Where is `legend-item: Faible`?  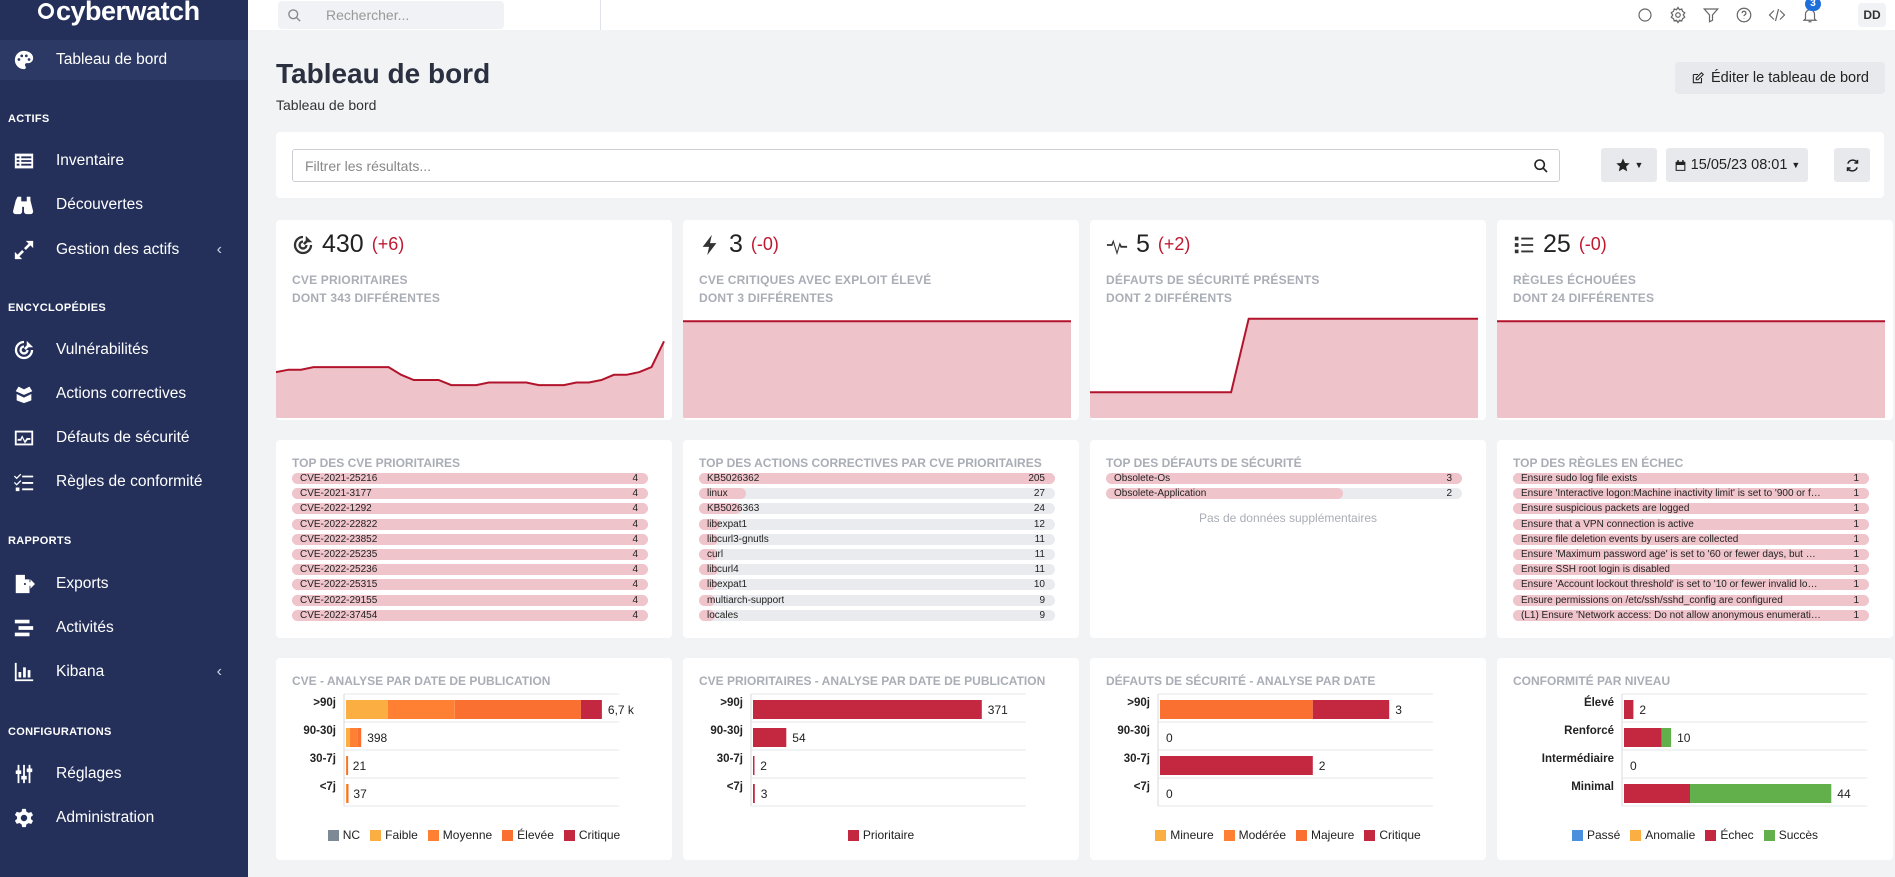 legend-item: Faible is located at coordinates (394, 835).